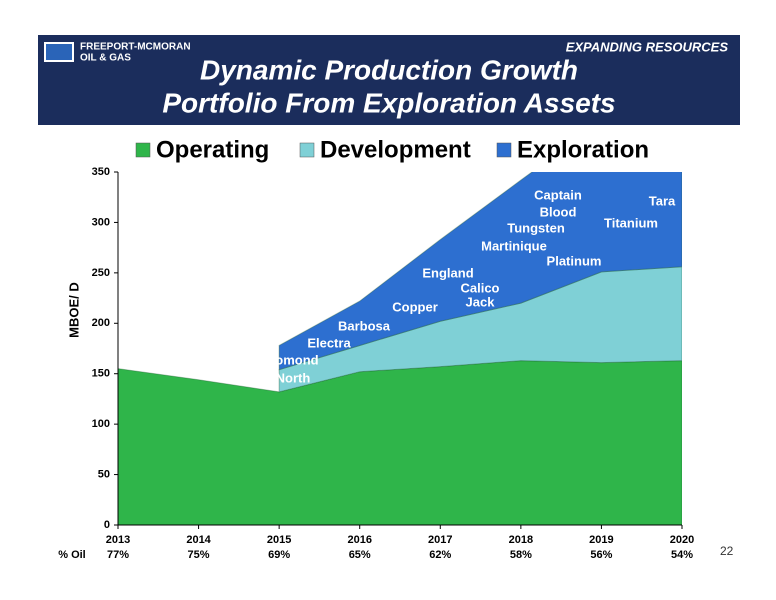 This screenshot has width=776, height=600. Describe the element at coordinates (104, 474) in the screenshot. I see `y-tick-label: 50` at that location.